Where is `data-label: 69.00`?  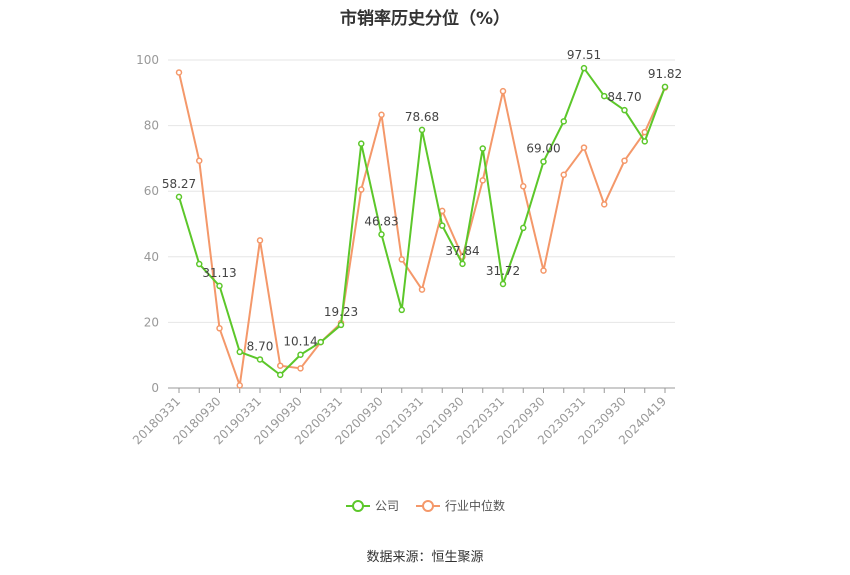
data-label: 69.00 is located at coordinates (543, 149).